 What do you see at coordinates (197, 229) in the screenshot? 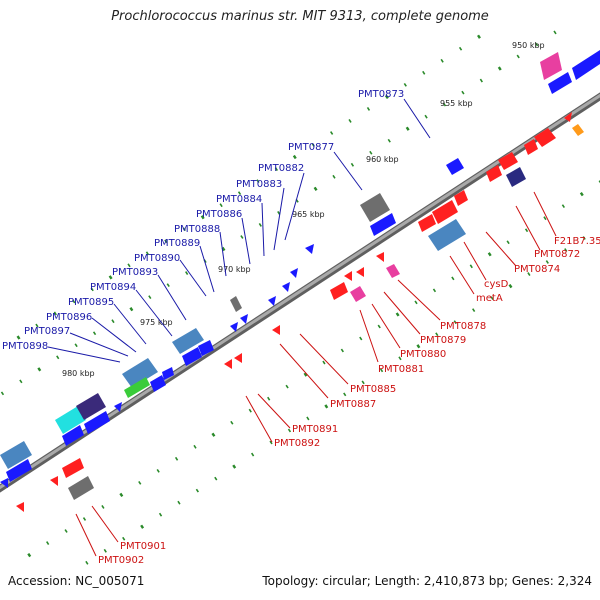
I see `gene-label-pmt0888: PMT0888` at bounding box center [197, 229].